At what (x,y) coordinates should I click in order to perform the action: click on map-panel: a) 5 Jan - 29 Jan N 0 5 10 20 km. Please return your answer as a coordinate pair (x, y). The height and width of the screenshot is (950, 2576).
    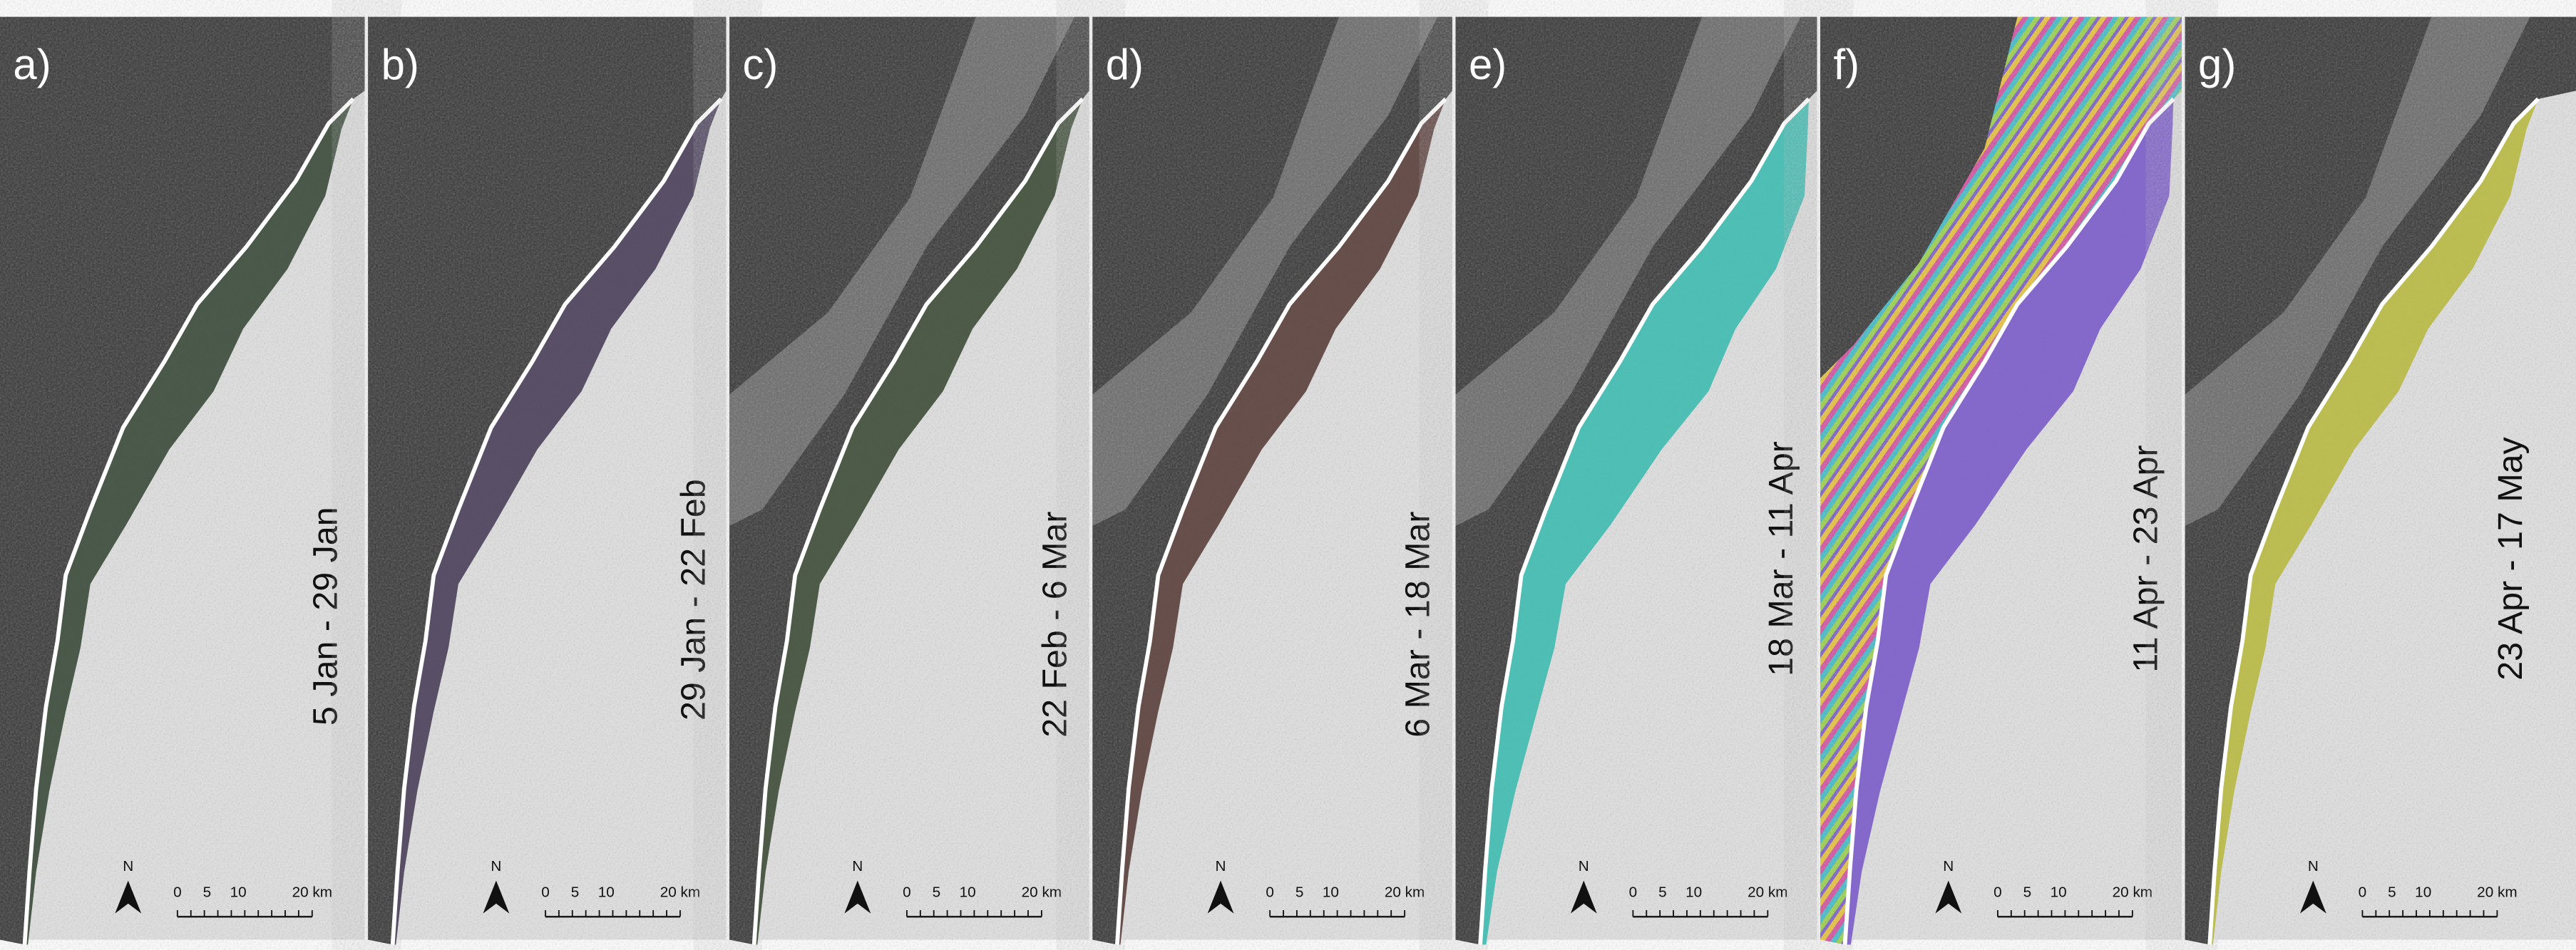
    Looking at the image, I should click on (182, 481).